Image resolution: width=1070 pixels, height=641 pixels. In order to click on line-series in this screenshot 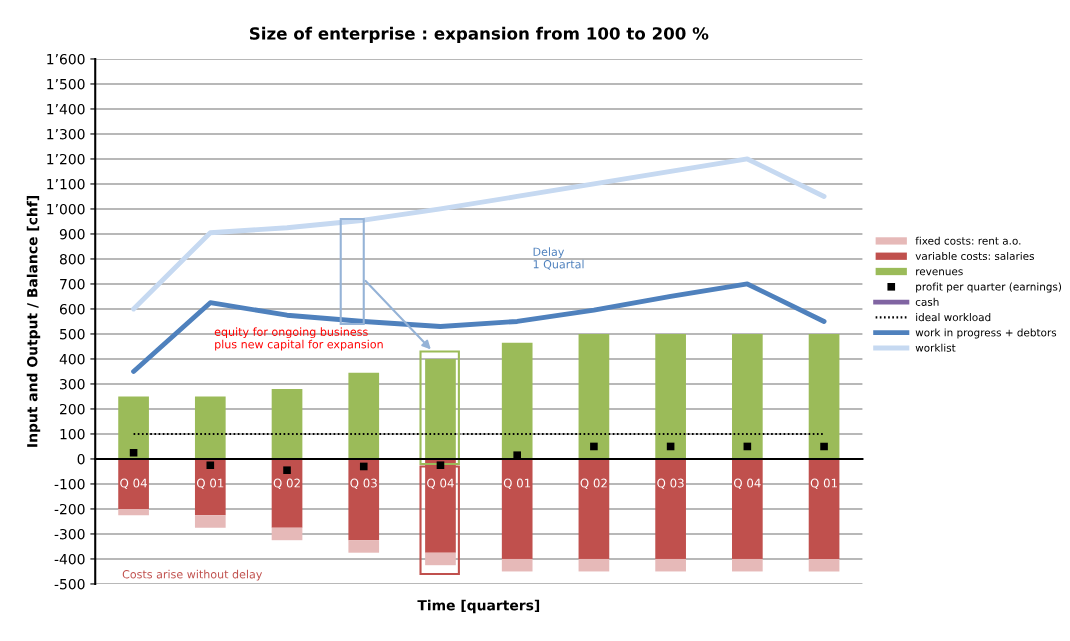, I will do `click(479, 327)`.